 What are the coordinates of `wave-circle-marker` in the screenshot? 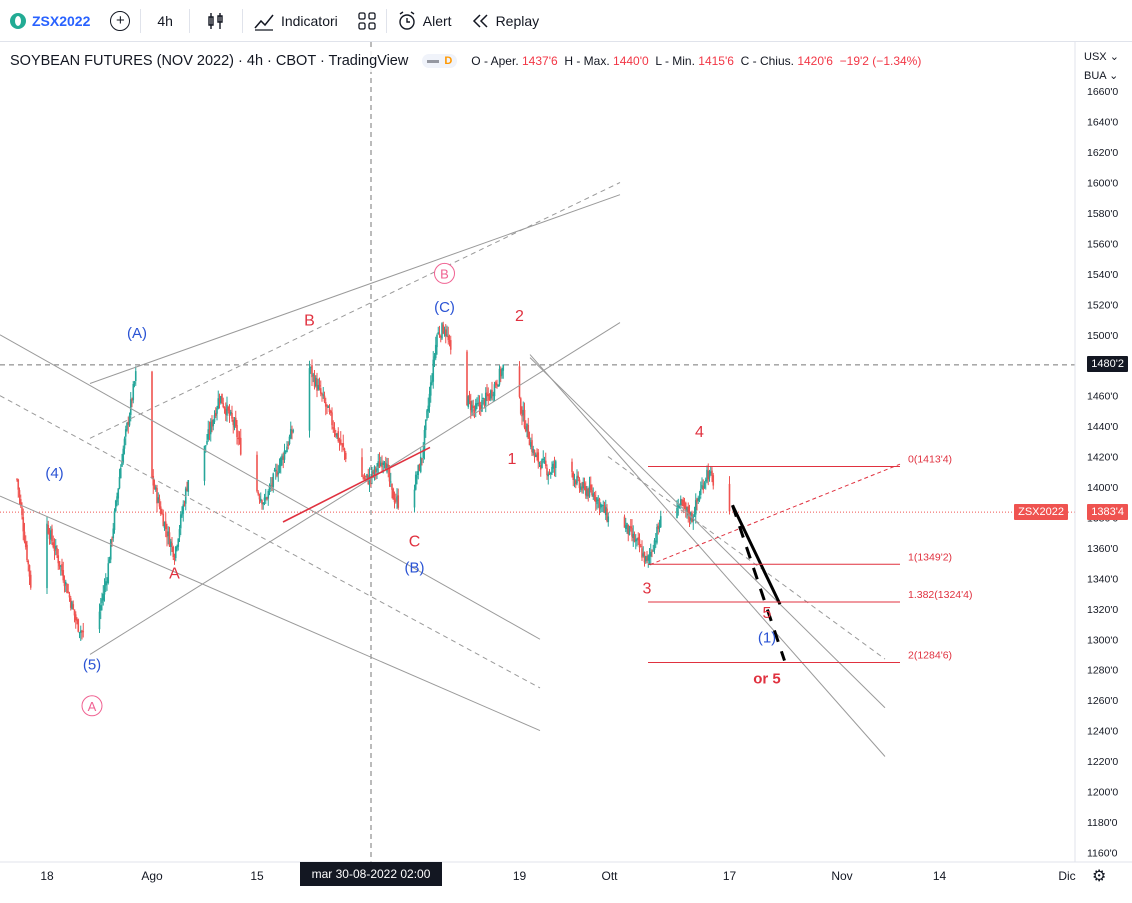 It's located at (444, 273).